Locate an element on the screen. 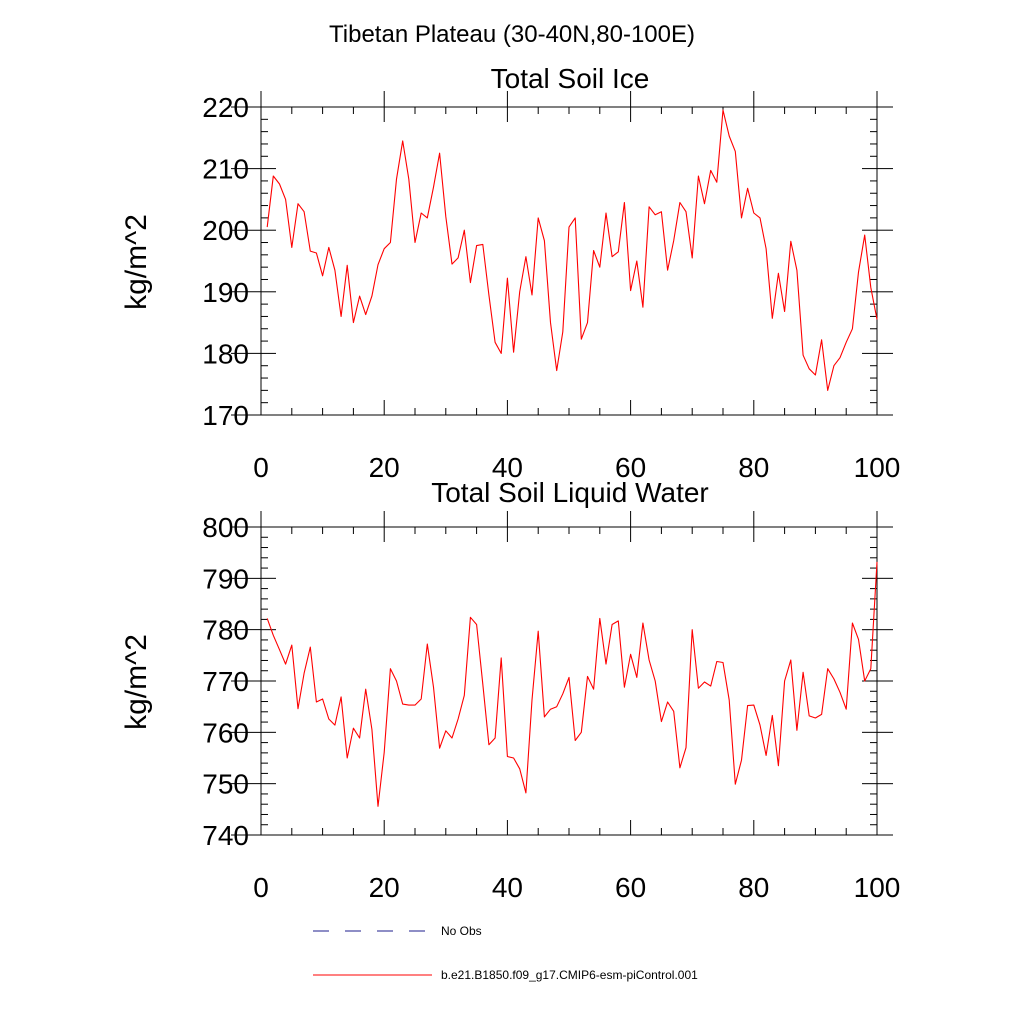 Image resolution: width=1024 pixels, height=1024 pixels. y-tick-label: 200 is located at coordinates (225, 230).